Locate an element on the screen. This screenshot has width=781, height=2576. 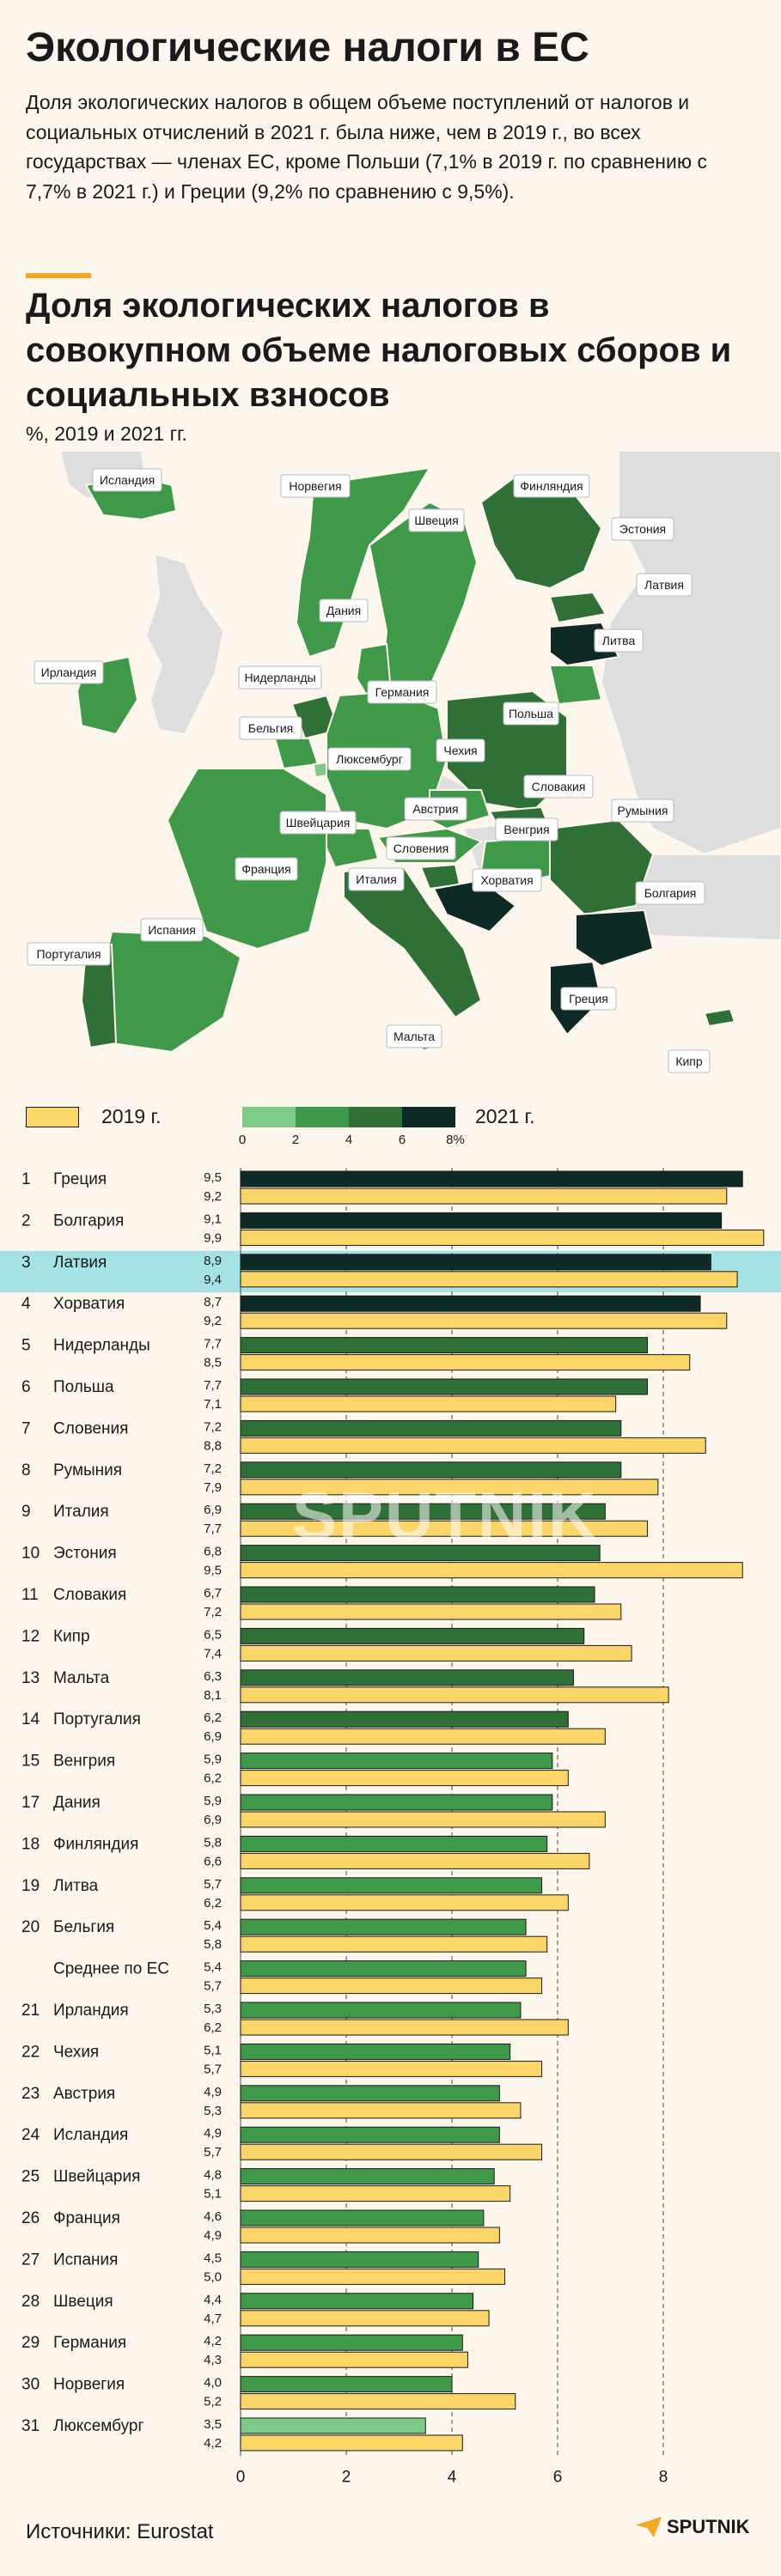
map-bulgaria is located at coordinates (615, 938).